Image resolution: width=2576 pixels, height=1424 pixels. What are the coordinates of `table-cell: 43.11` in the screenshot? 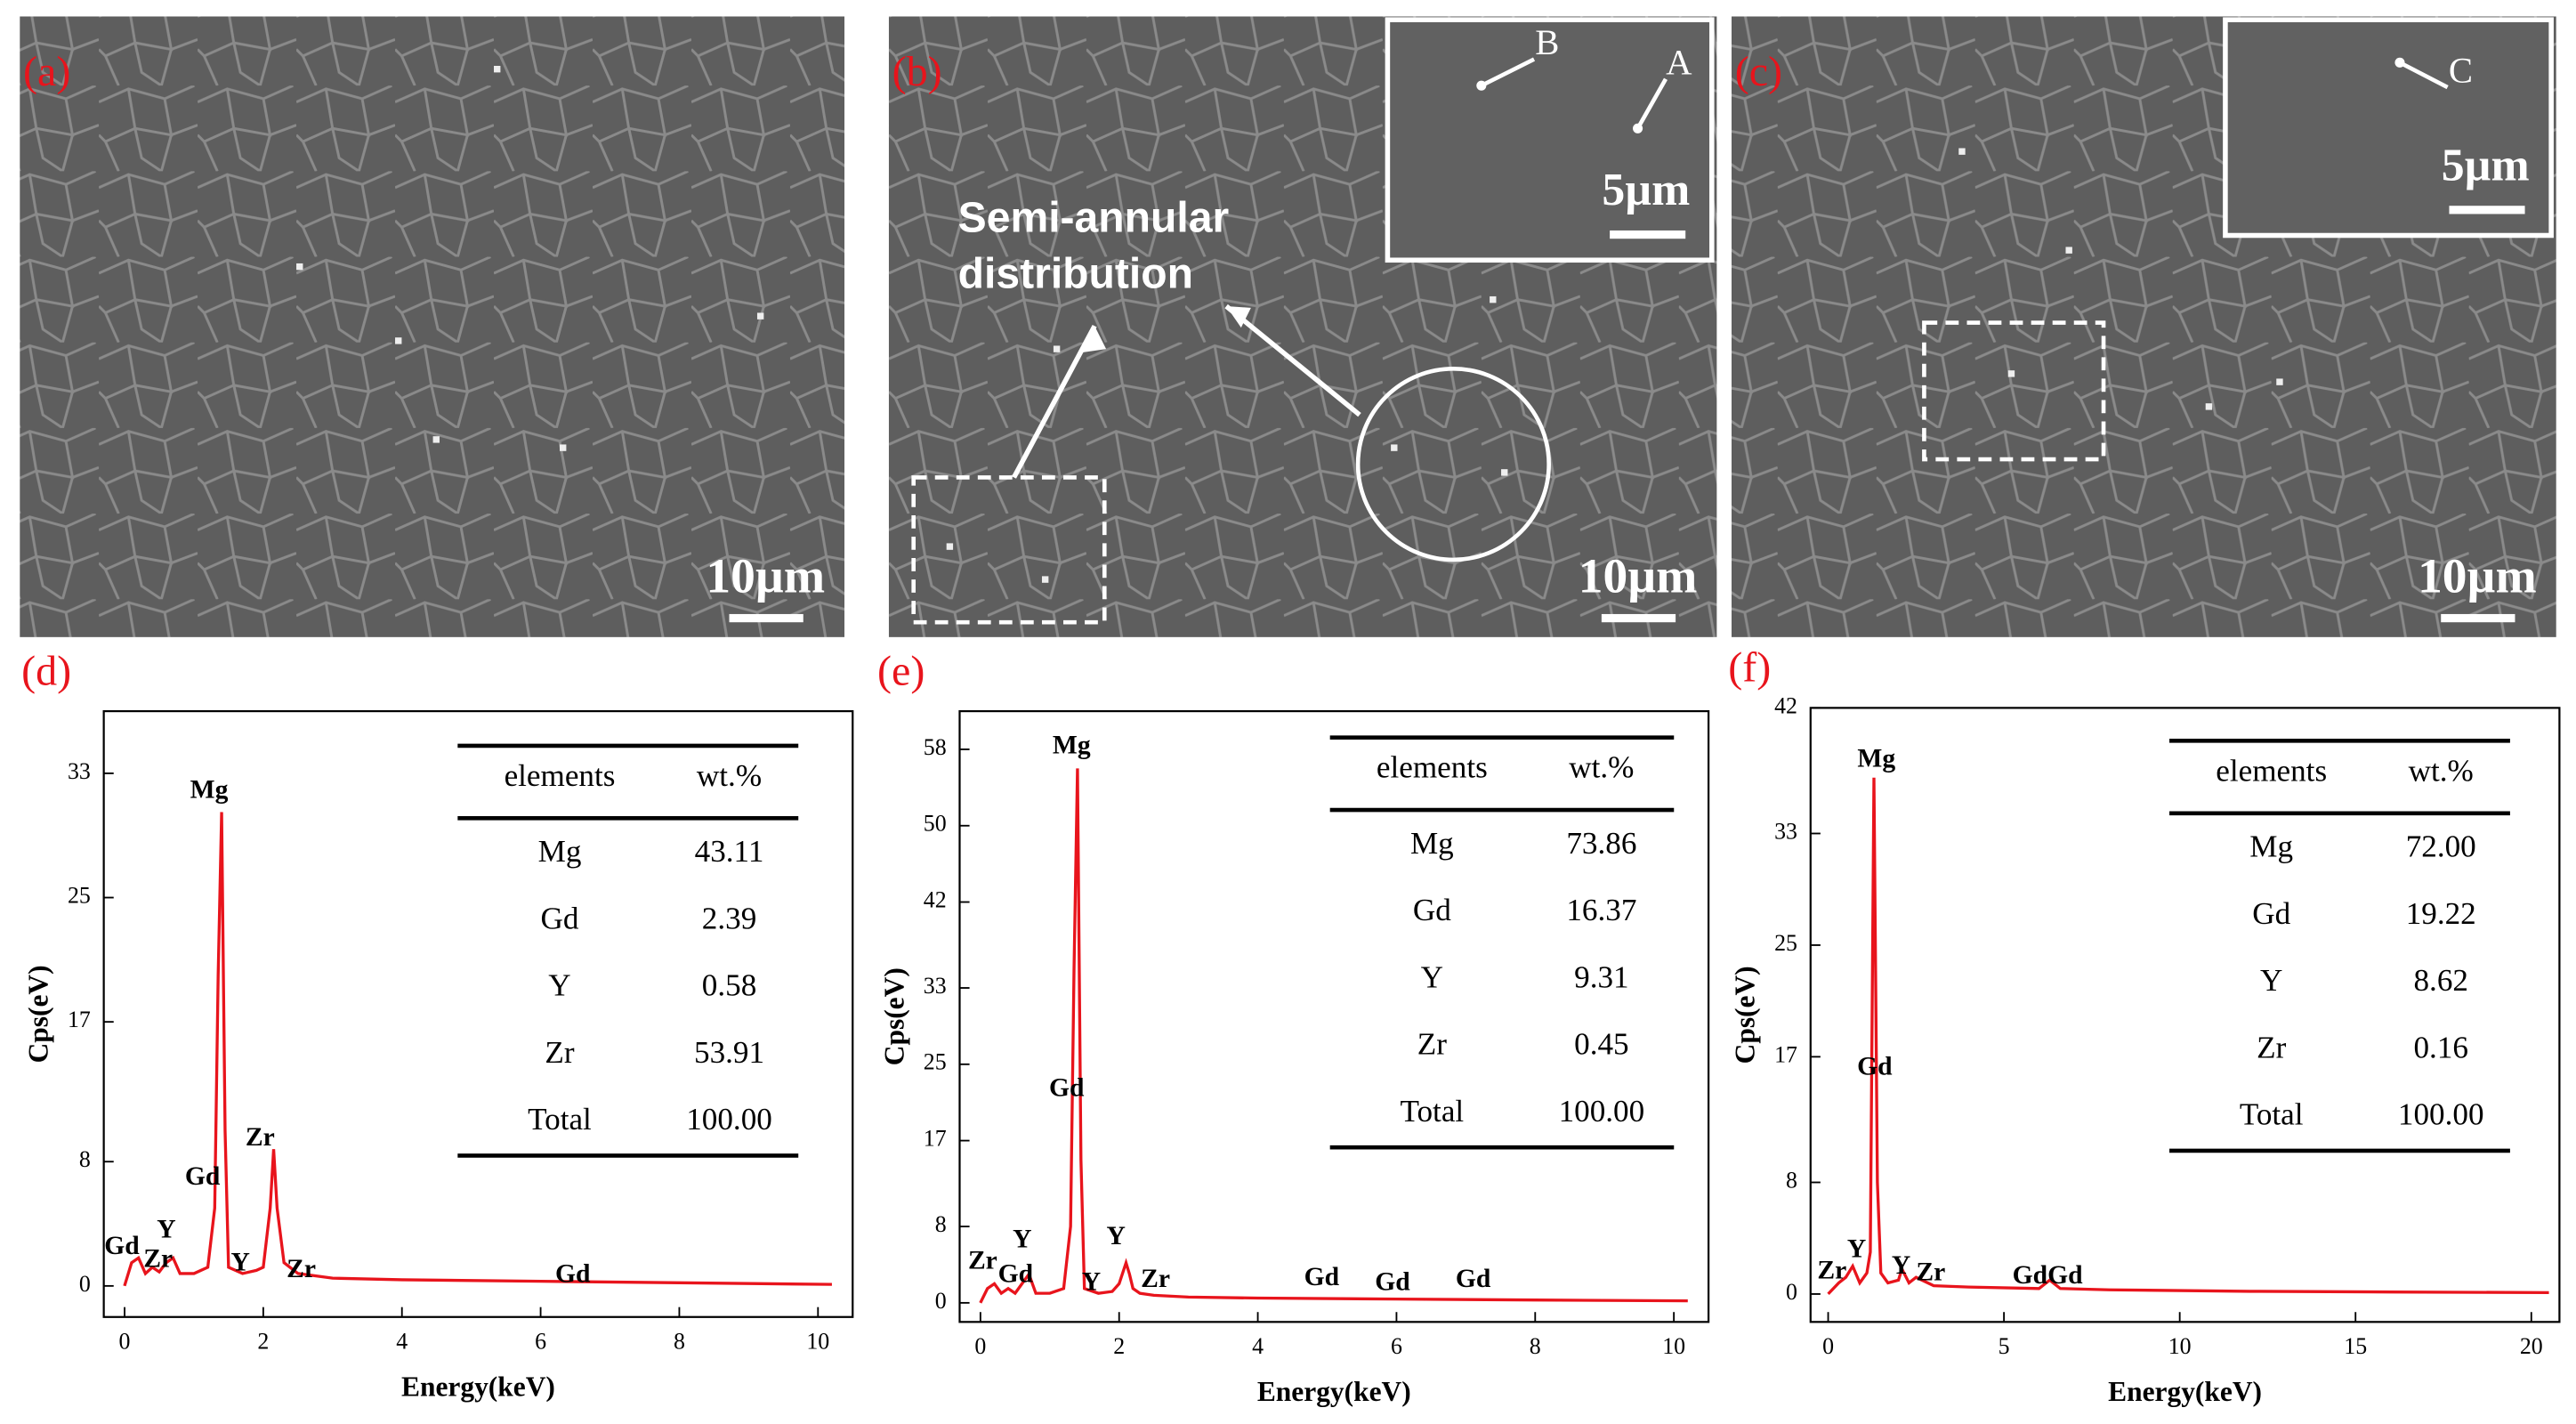 It's located at (729, 852).